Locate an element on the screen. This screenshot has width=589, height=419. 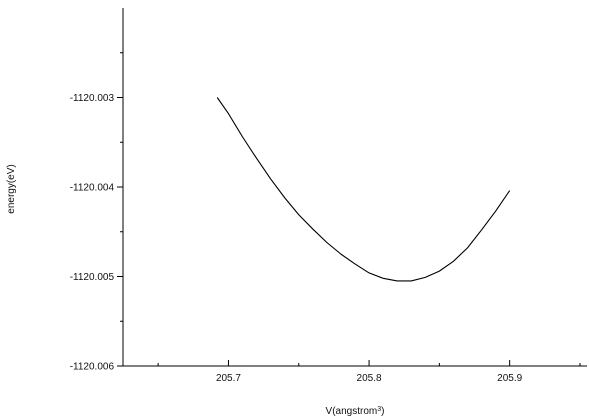
y-tick-label: -1120.005 is located at coordinates (92, 277).